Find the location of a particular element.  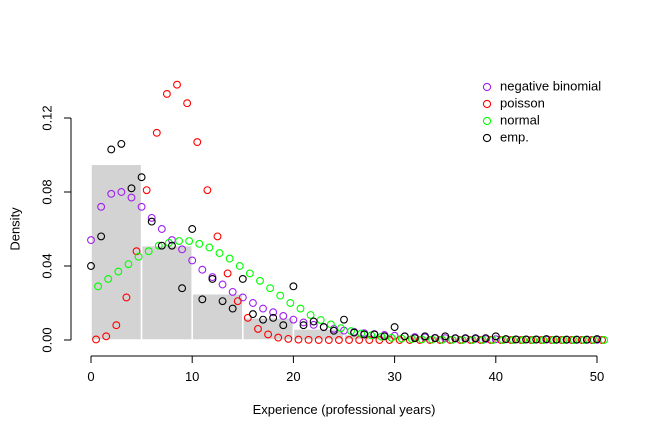

x-axis-ticks: 0 10 20 30 40 50 is located at coordinates (345, 370).